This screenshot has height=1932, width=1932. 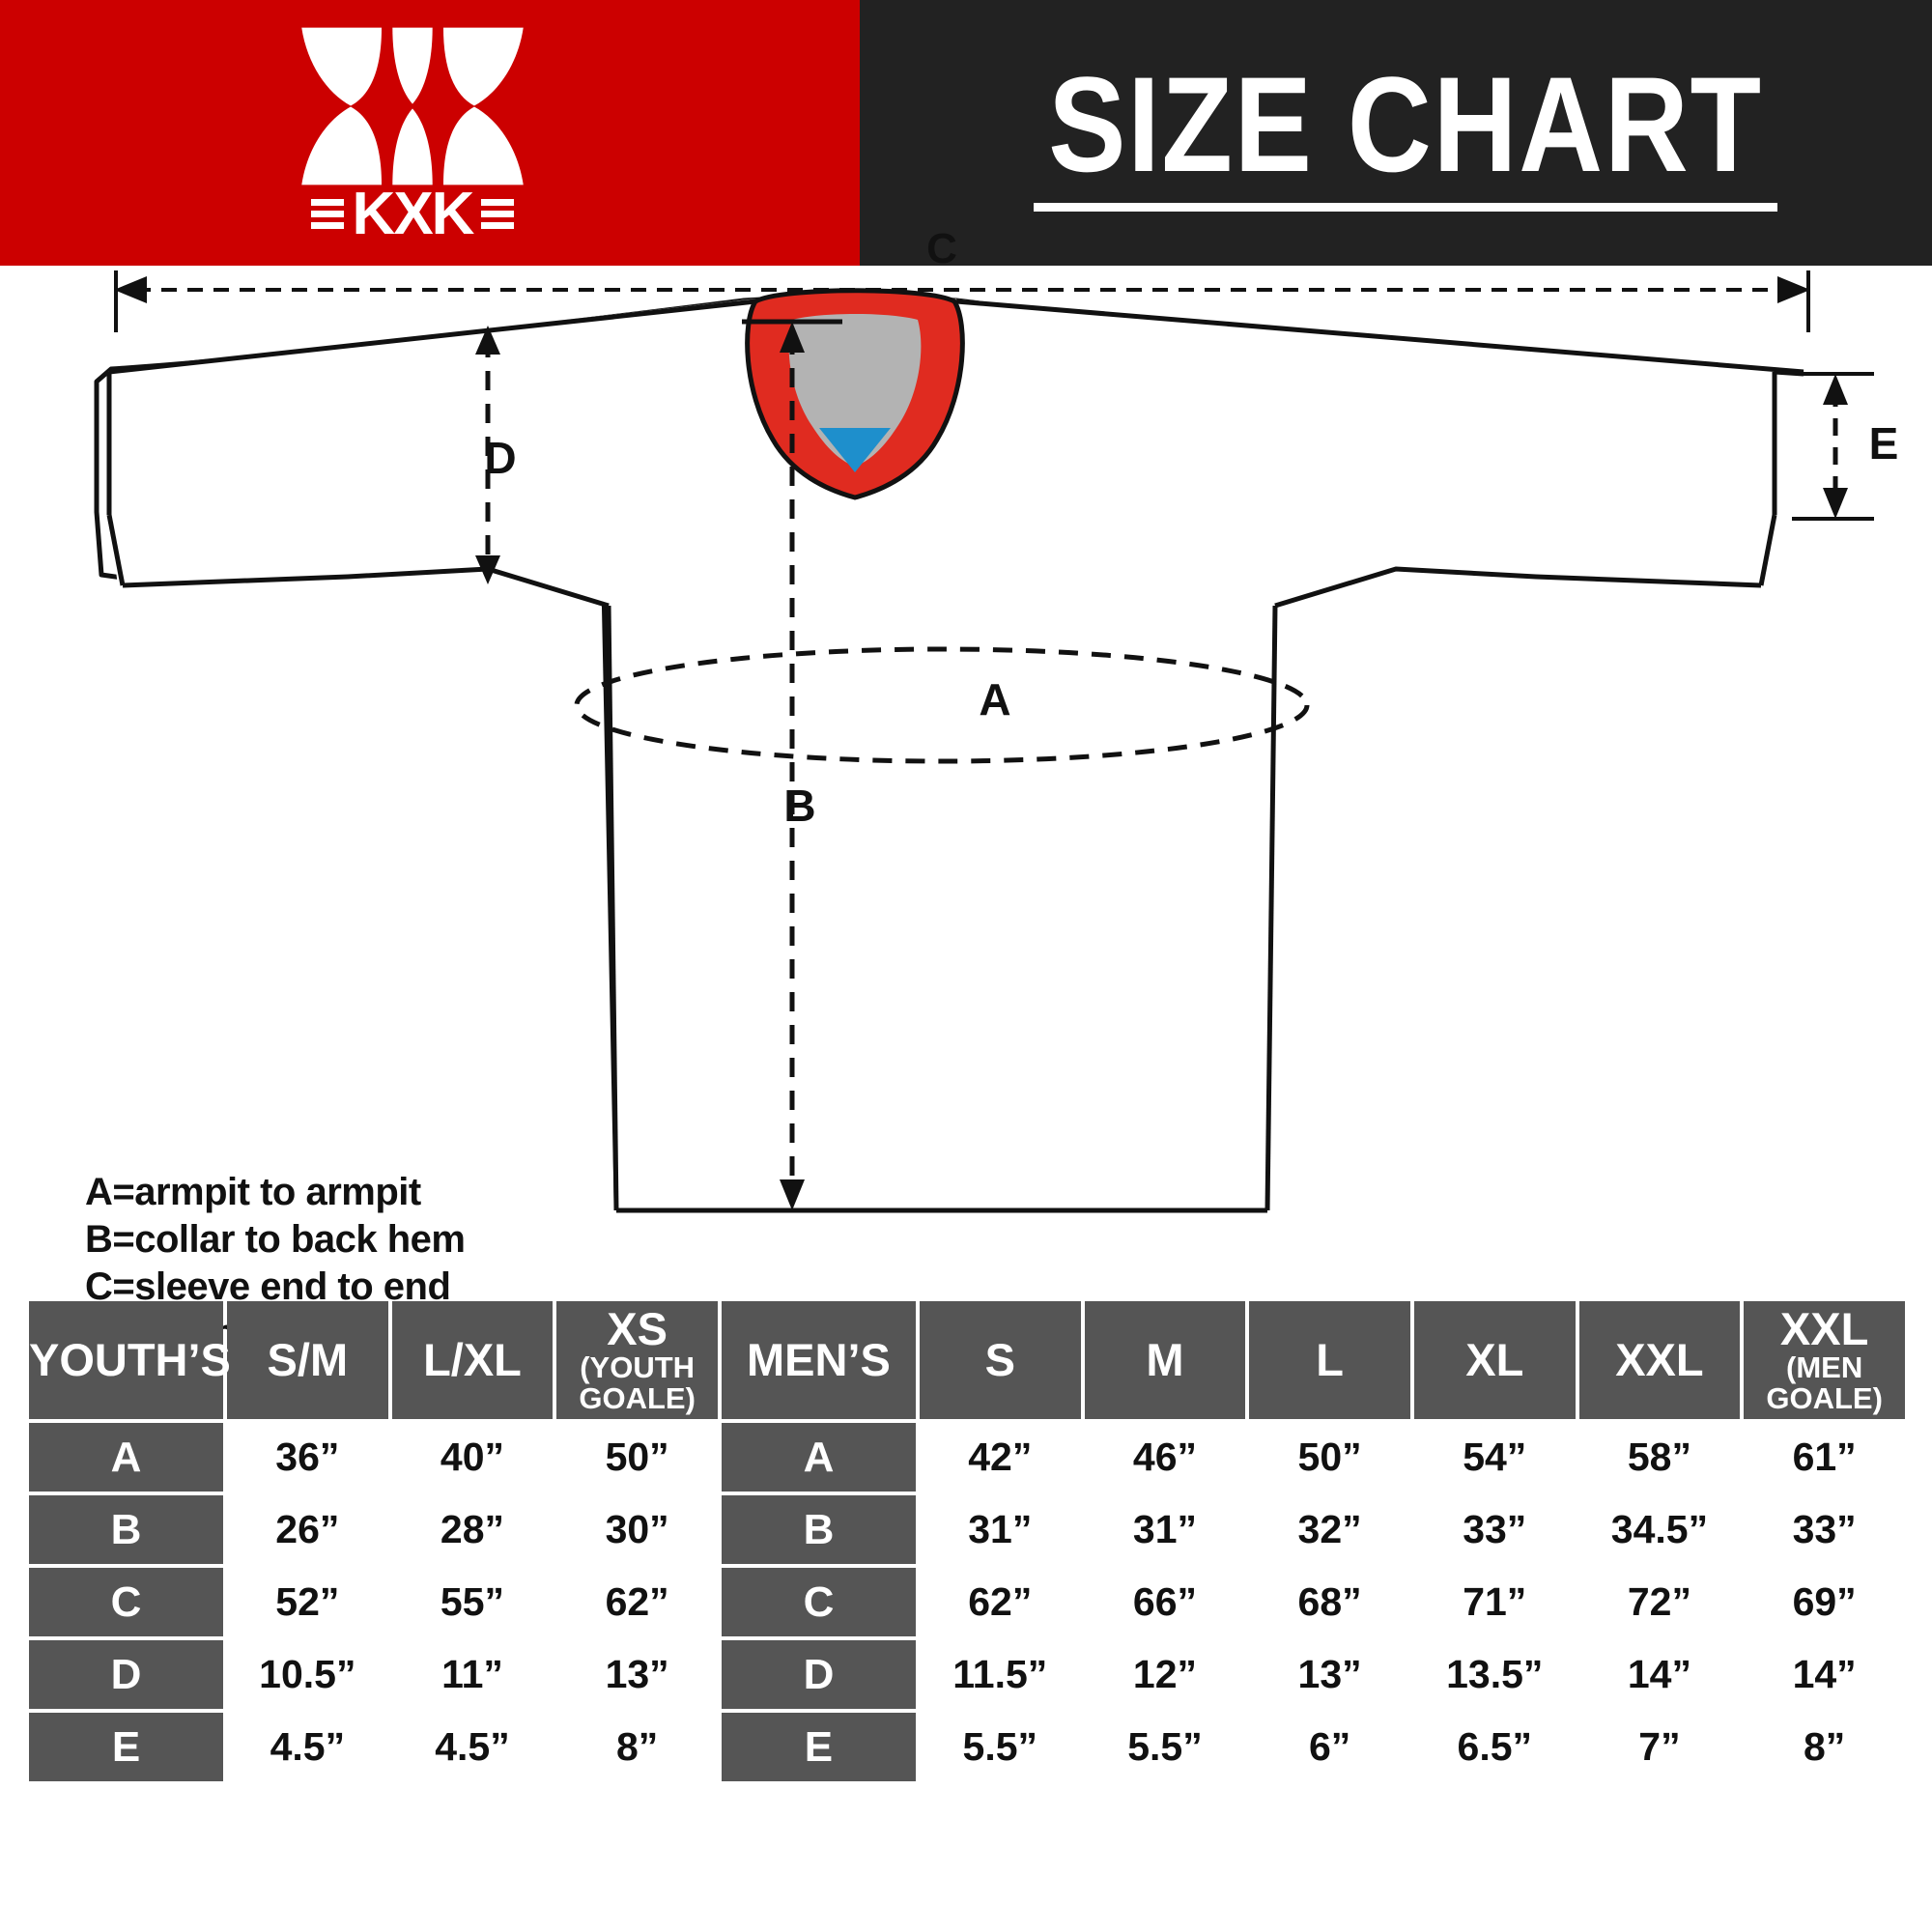 What do you see at coordinates (855, 450) in the screenshot?
I see `collar-blue-accent` at bounding box center [855, 450].